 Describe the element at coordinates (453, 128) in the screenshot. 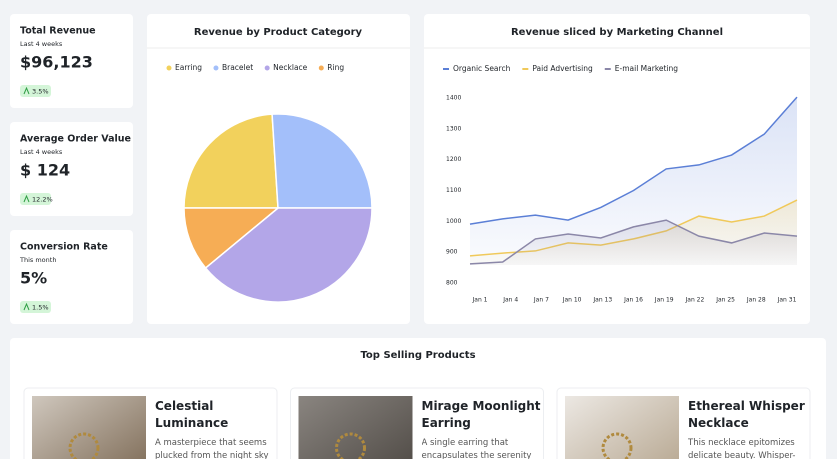

I see `y-tick-label: 1300` at that location.